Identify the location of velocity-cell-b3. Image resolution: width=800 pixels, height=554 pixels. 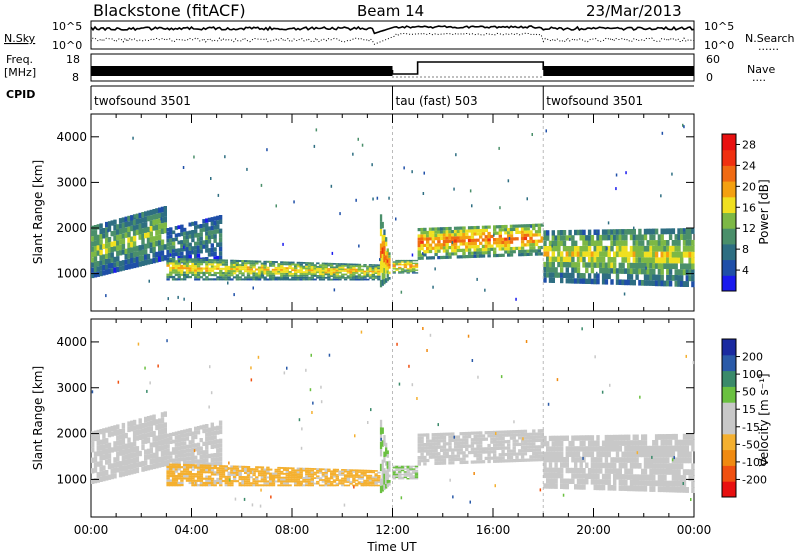
(386, 477).